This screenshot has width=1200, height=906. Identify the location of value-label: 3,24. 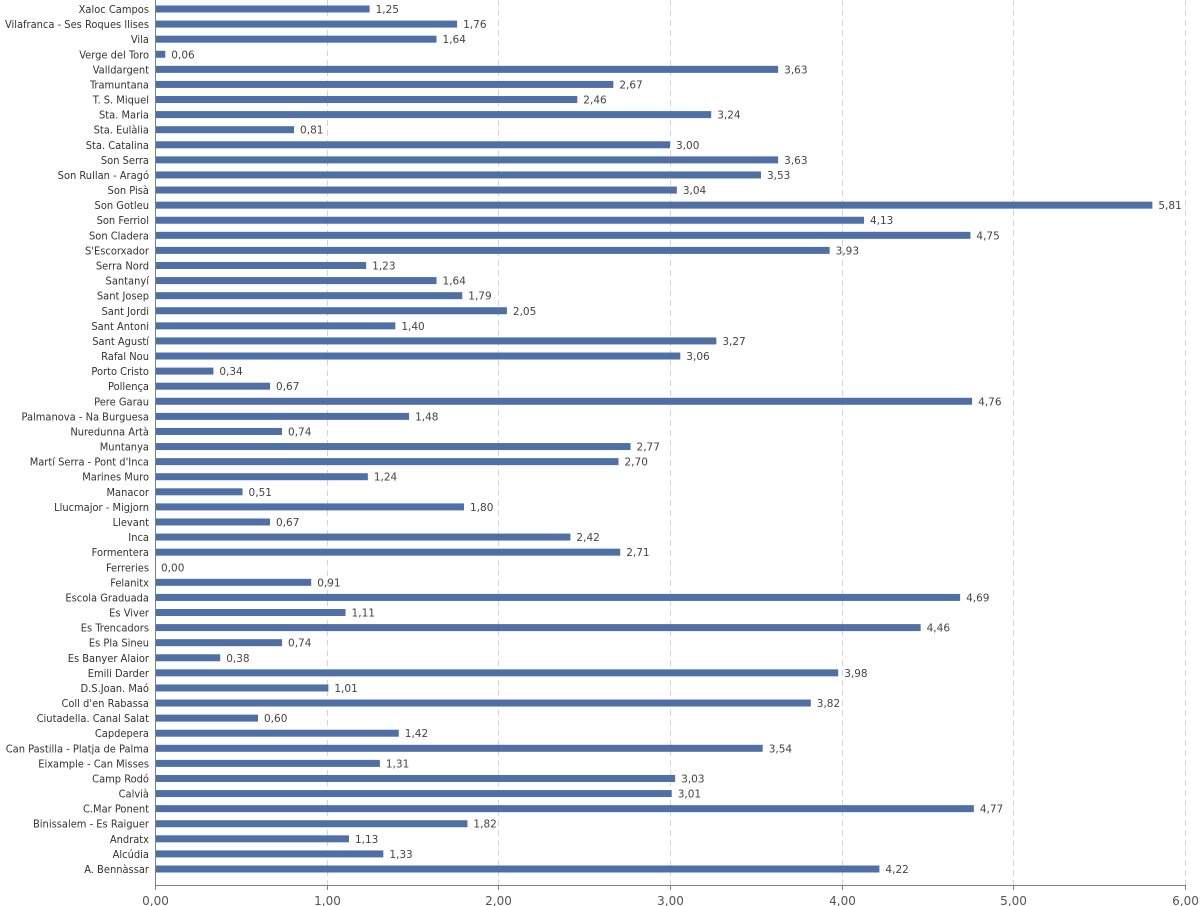
(729, 116).